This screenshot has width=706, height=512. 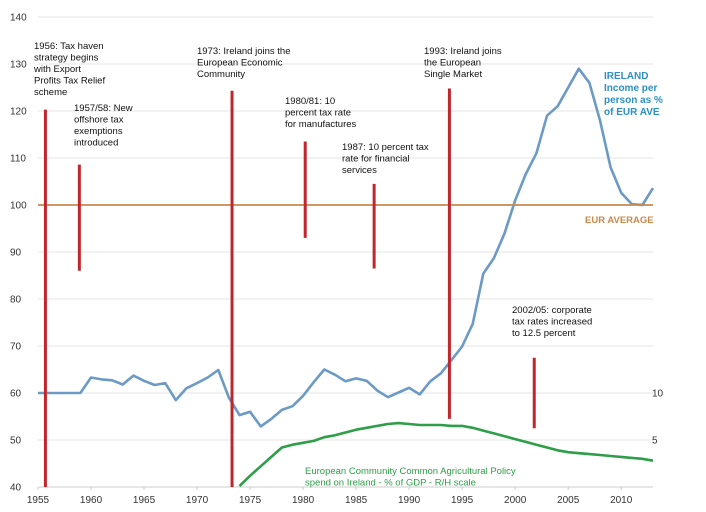 What do you see at coordinates (18, 112) in the screenshot?
I see `y-tick-label: 120` at bounding box center [18, 112].